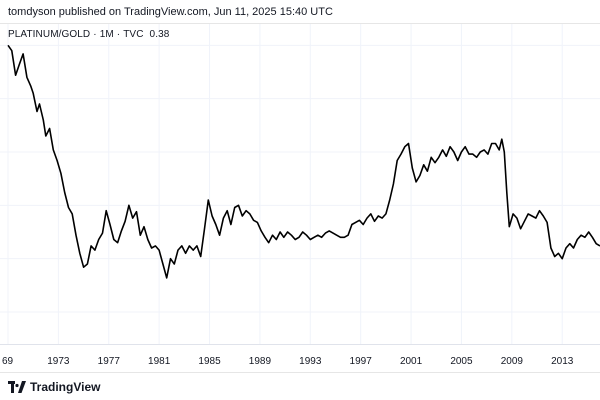 The width and height of the screenshot is (600, 400). I want to click on x-tick-label: 1973, so click(58, 361).